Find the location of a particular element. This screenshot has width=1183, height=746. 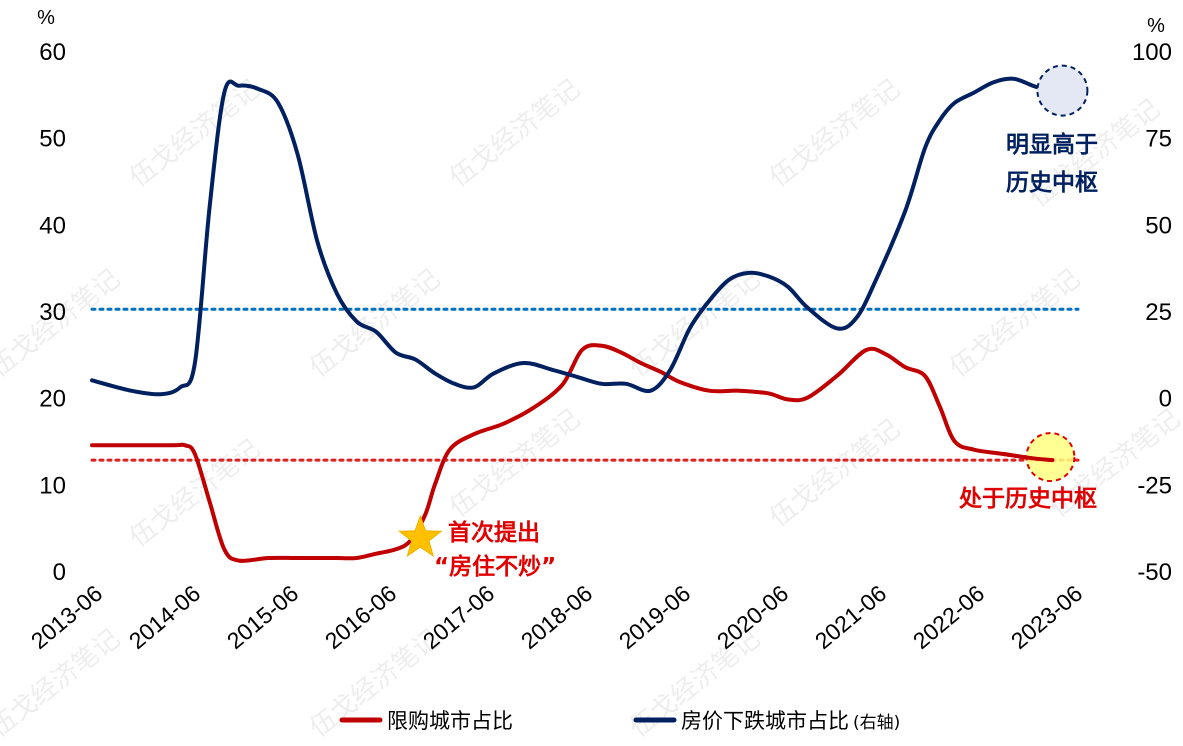

right-axis-unit: % is located at coordinates (1156, 26).